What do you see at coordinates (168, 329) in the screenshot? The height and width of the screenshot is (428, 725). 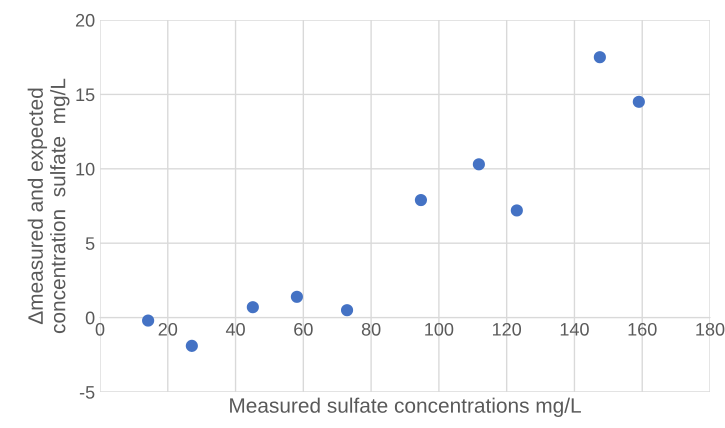 I see `x-tick-label: 20` at bounding box center [168, 329].